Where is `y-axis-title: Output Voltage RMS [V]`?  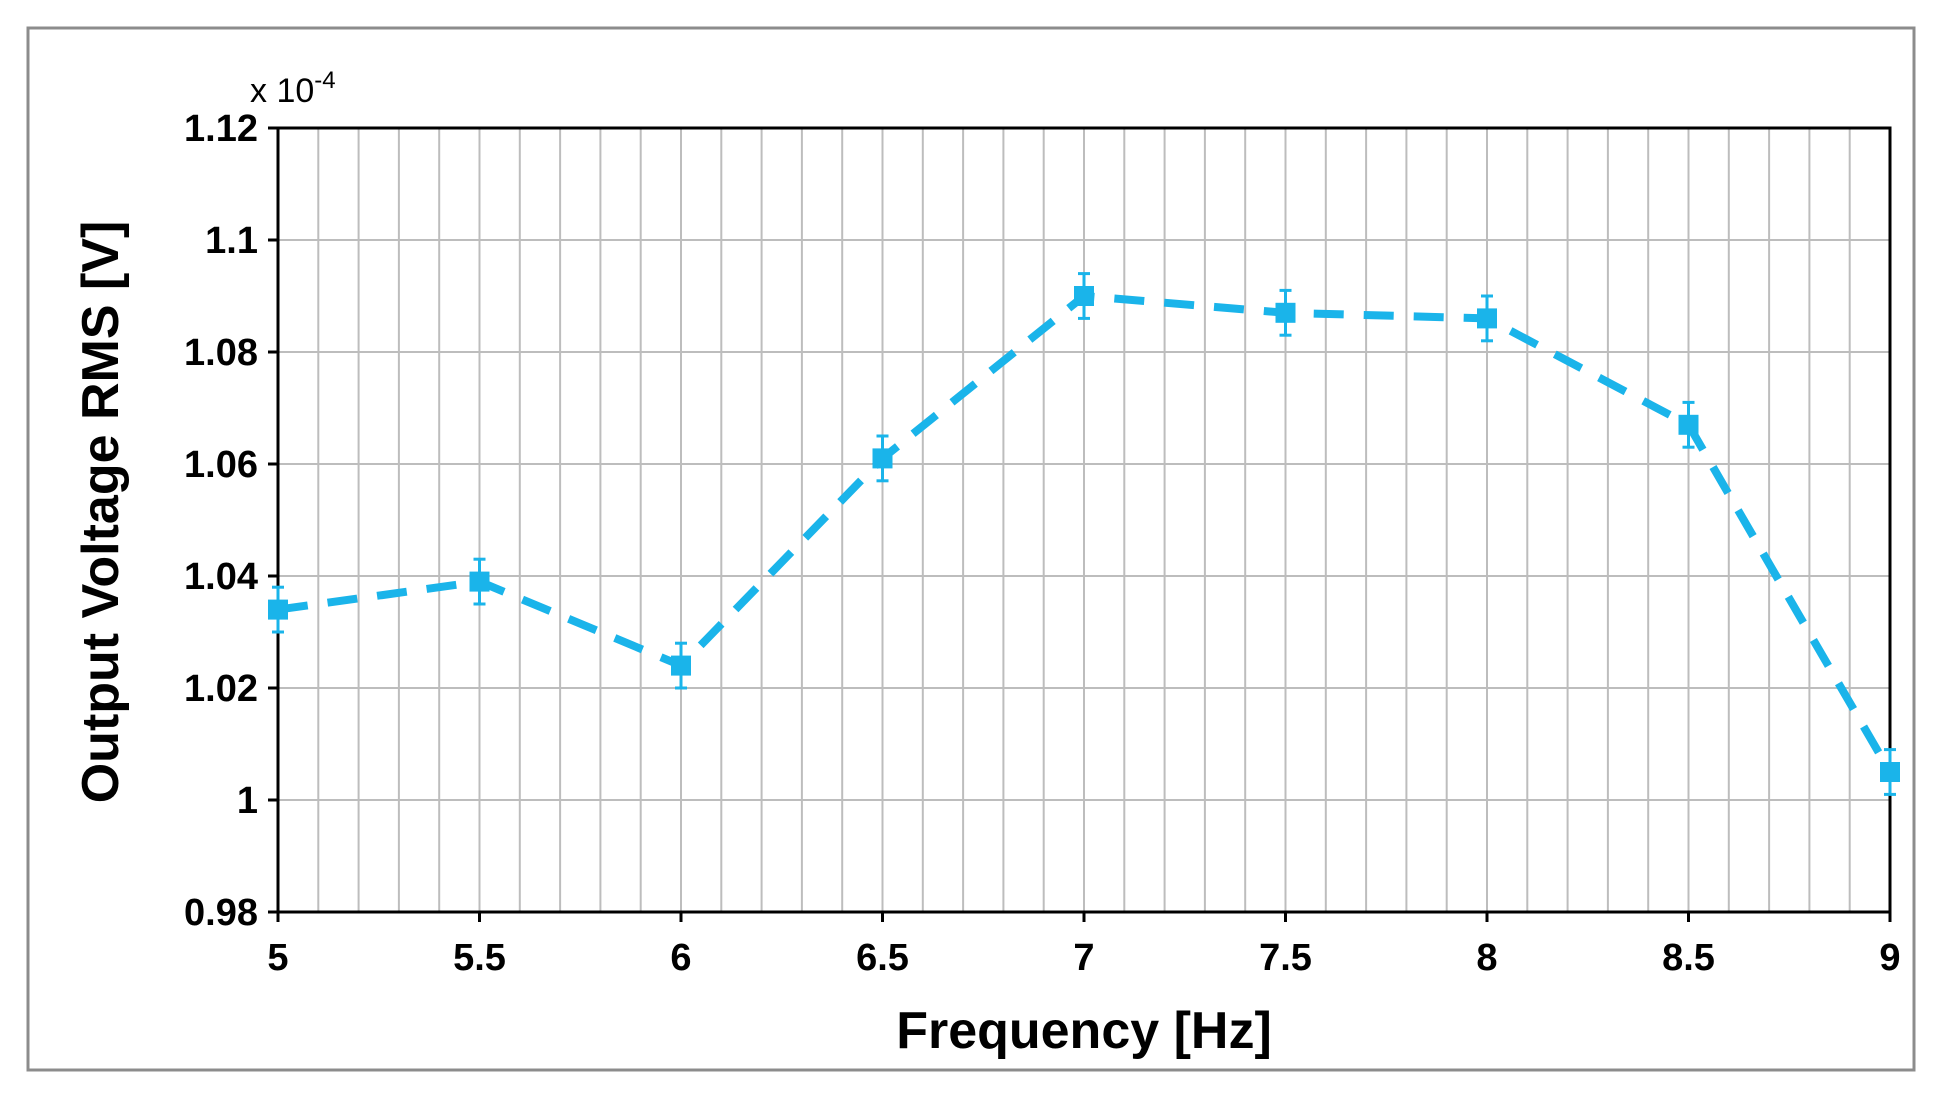
y-axis-title: Output Voltage RMS [V] is located at coordinates (101, 512).